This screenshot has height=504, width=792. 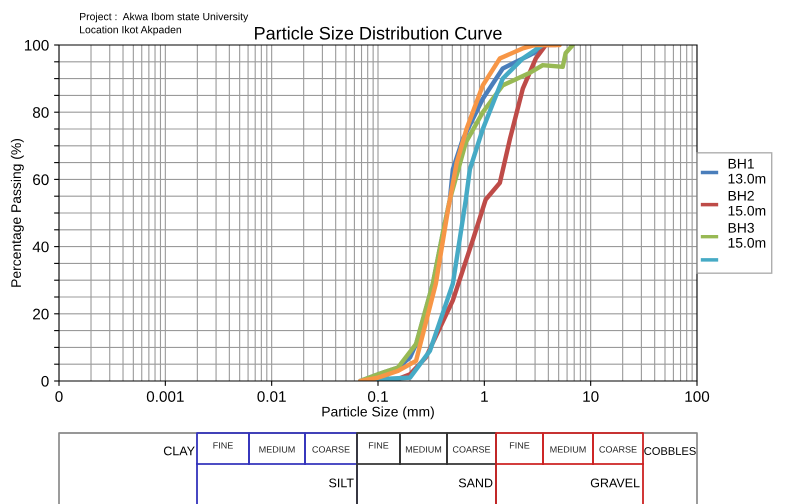 What do you see at coordinates (179, 451) in the screenshot?
I see `text: CLAY` at bounding box center [179, 451].